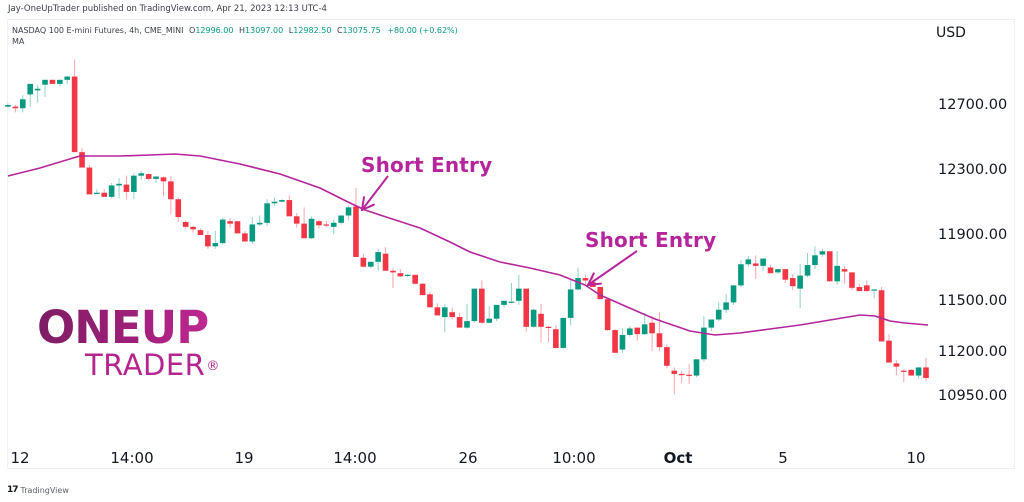  Describe the element at coordinates (18, 41) in the screenshot. I see `indicator-legend-ma: MA` at that location.